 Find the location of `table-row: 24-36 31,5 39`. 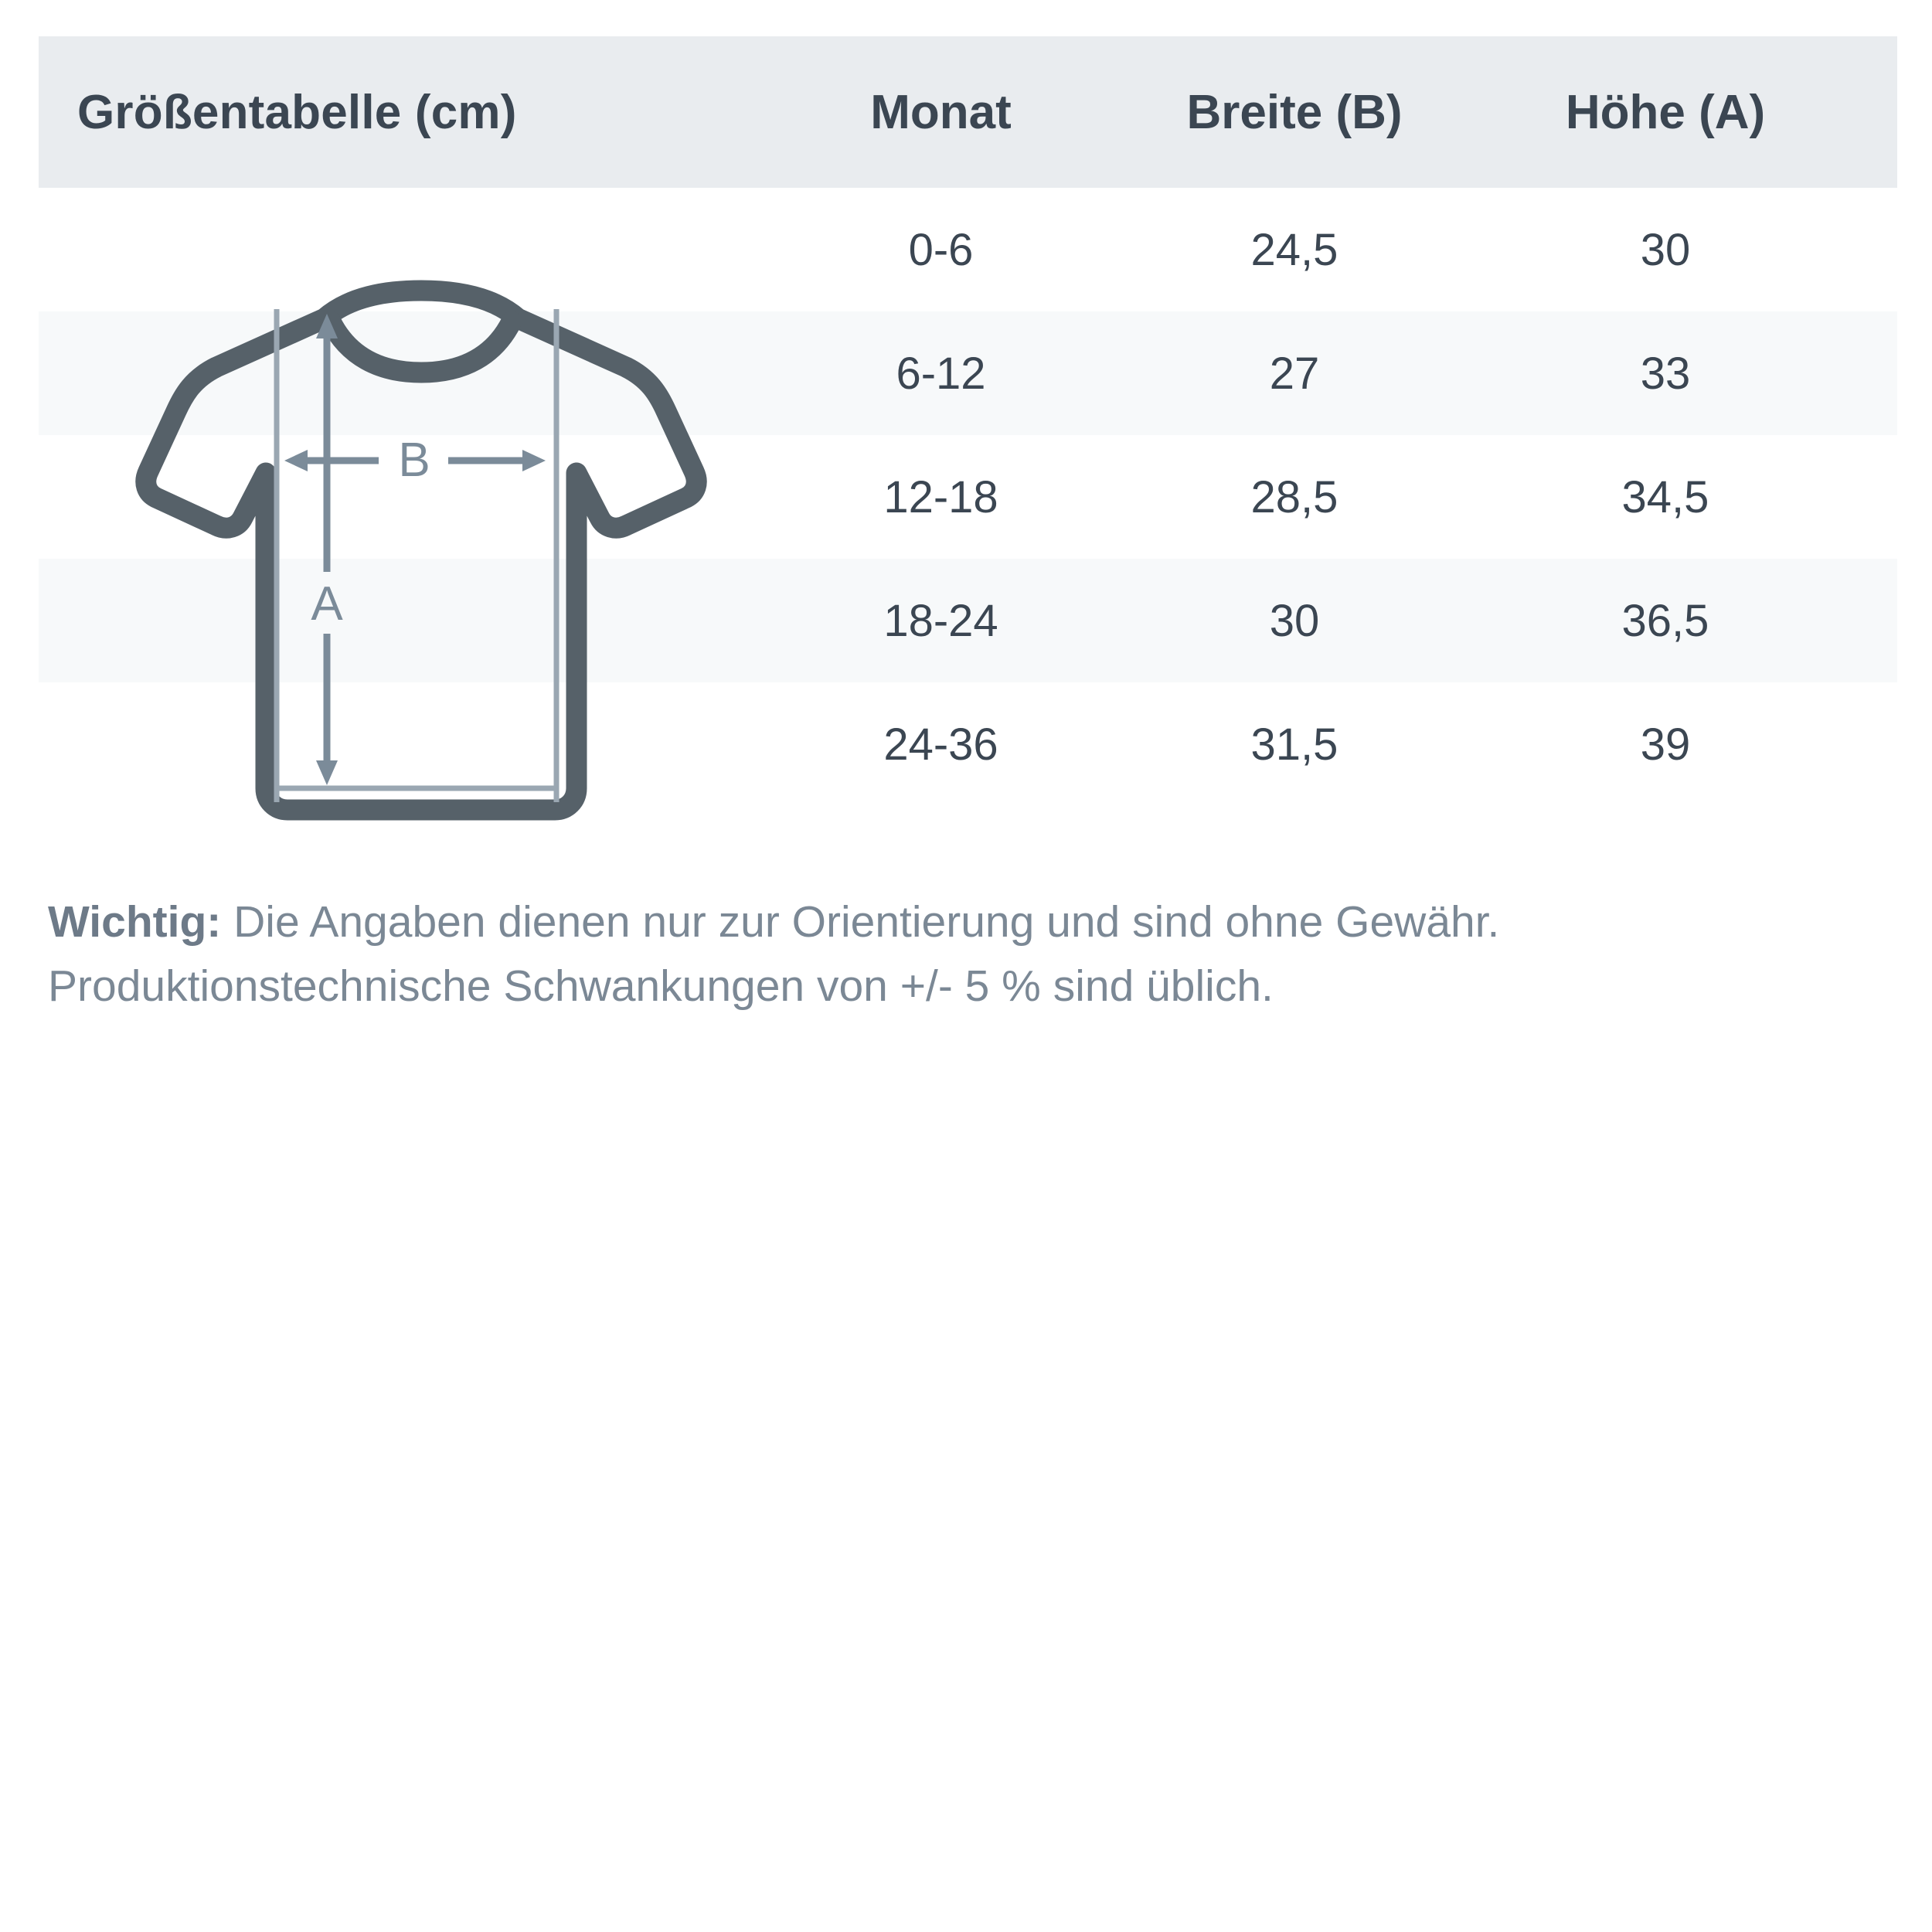

table-row: 24-36 31,5 39 is located at coordinates (968, 744).